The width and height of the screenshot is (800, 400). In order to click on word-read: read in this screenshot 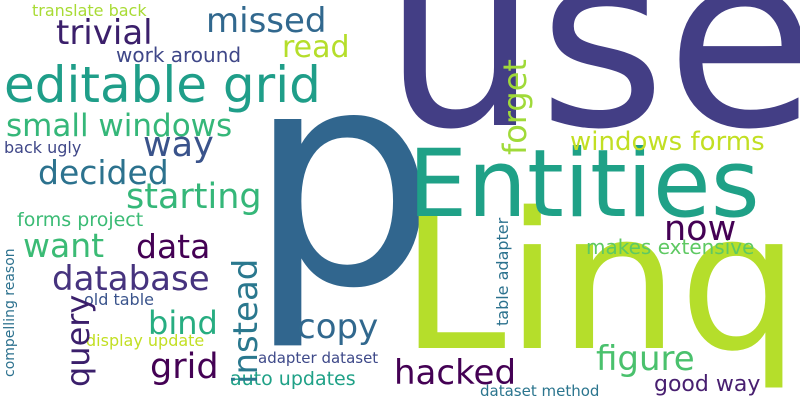, I will do `click(316, 47)`.